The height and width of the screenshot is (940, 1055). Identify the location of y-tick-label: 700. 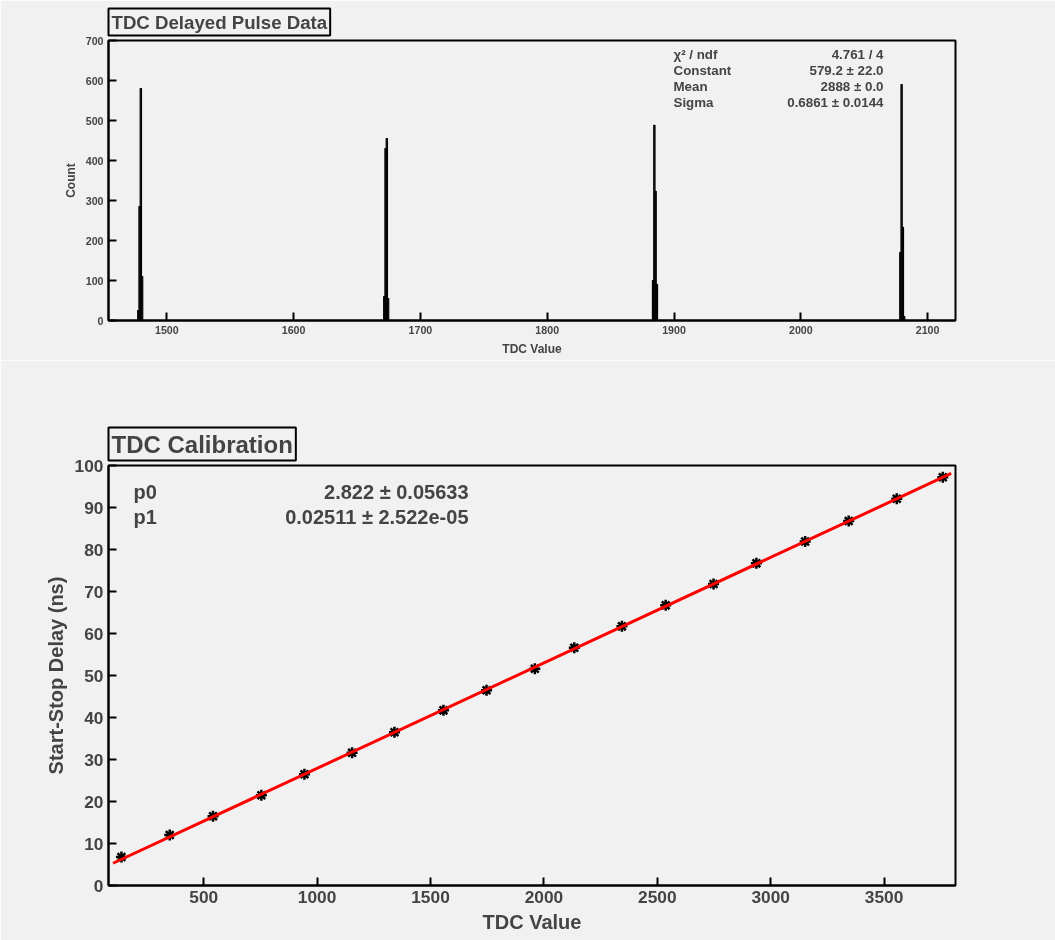
(94, 40).